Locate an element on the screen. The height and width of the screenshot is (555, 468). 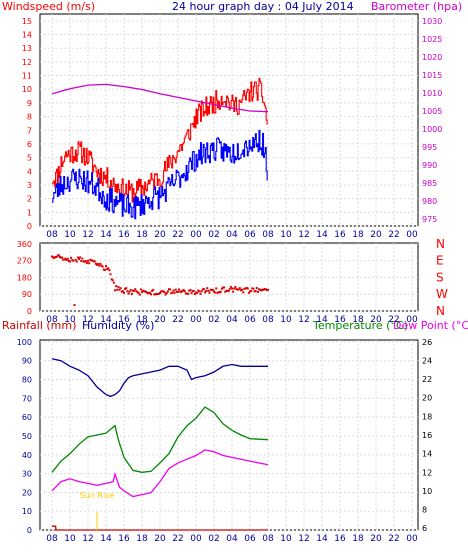
y-tick-label-1-4: 4 is located at coordinates (29, 171).